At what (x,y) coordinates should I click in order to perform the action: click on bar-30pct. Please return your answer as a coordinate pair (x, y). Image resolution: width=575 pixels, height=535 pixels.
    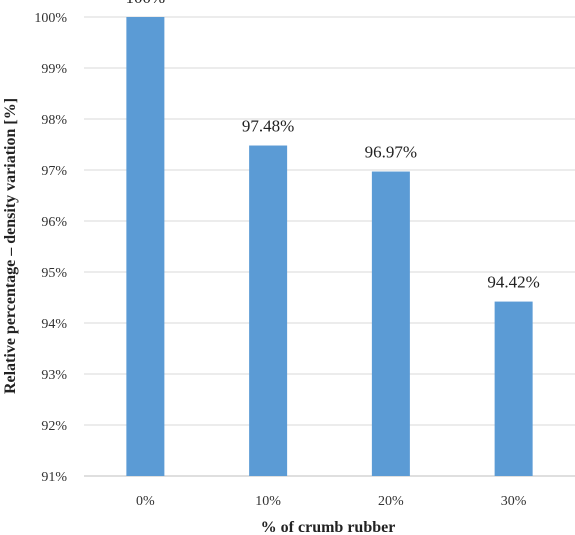
    Looking at the image, I should click on (513, 388).